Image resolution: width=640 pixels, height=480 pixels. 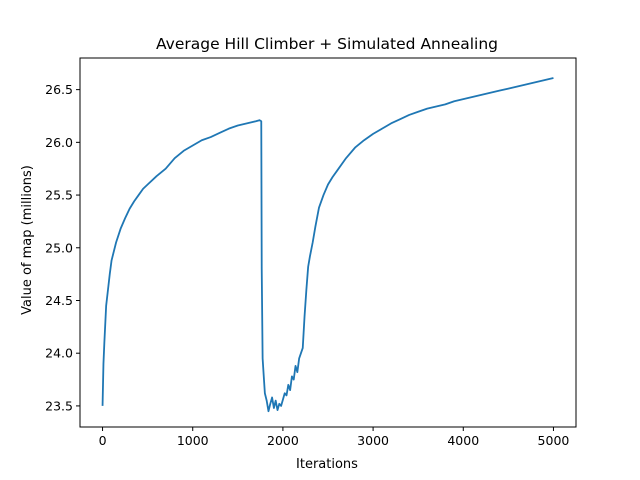 I want to click on x-tick-label: 1000, so click(x=193, y=440).